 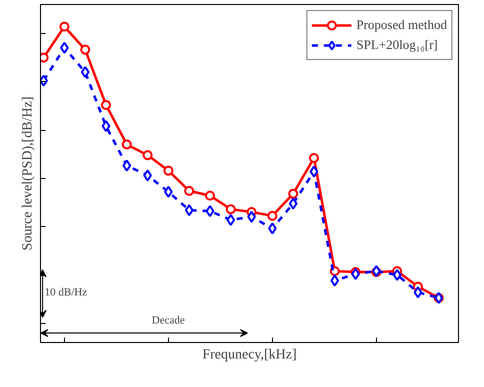 What do you see at coordinates (66, 292) in the screenshot?
I see `annotation: 10 dB/Hz` at bounding box center [66, 292].